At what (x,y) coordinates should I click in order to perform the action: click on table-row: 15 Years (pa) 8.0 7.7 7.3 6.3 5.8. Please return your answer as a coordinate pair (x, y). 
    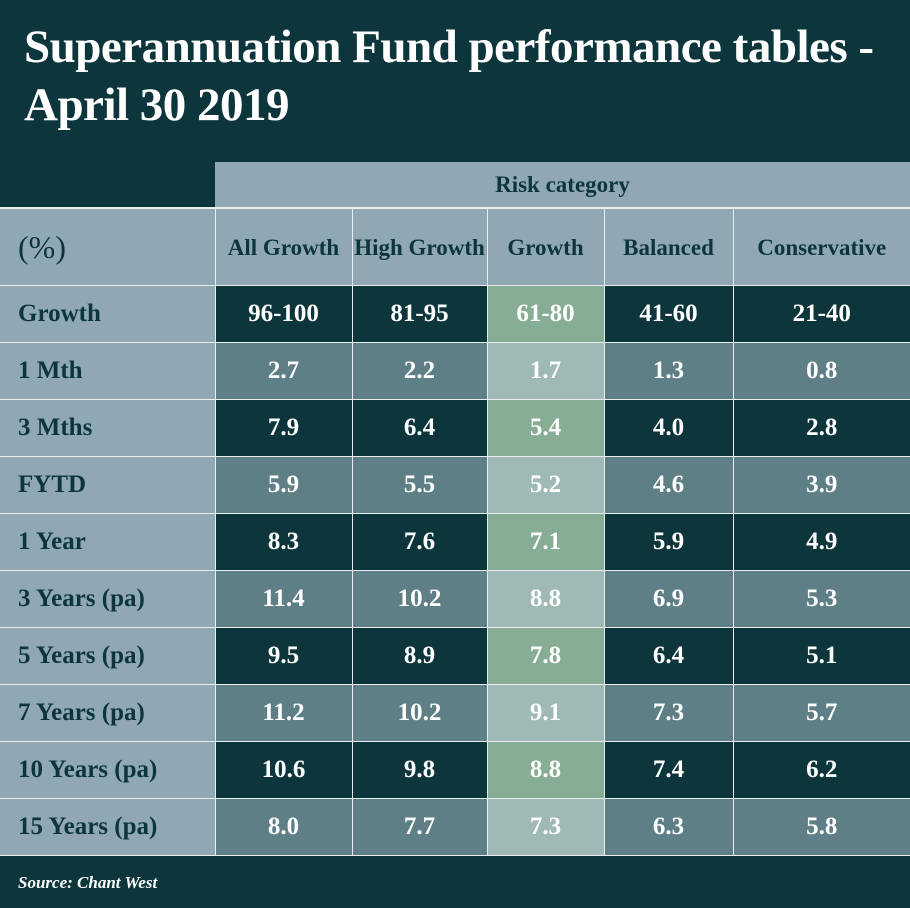
    Looking at the image, I should click on (455, 827).